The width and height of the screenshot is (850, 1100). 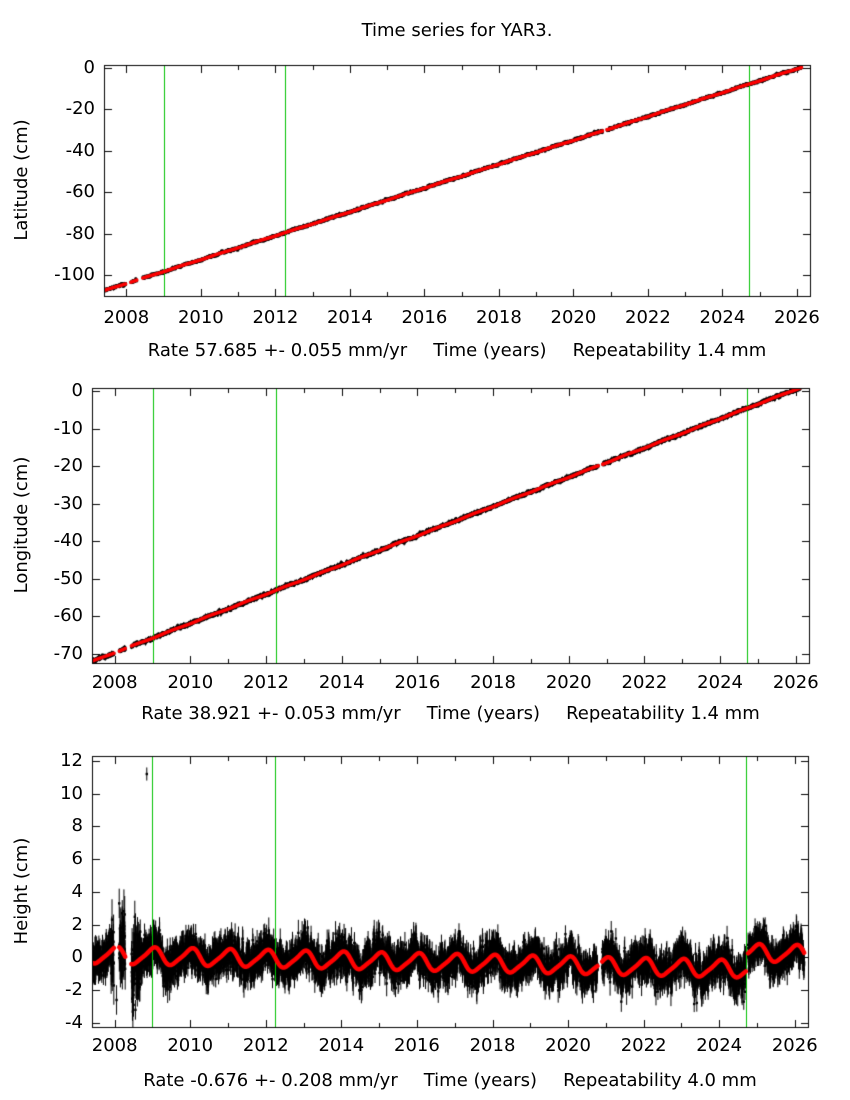 What do you see at coordinates (663, 713) in the screenshot?
I see `repeatability-label-longitude: Repeatability 1.4 mm` at bounding box center [663, 713].